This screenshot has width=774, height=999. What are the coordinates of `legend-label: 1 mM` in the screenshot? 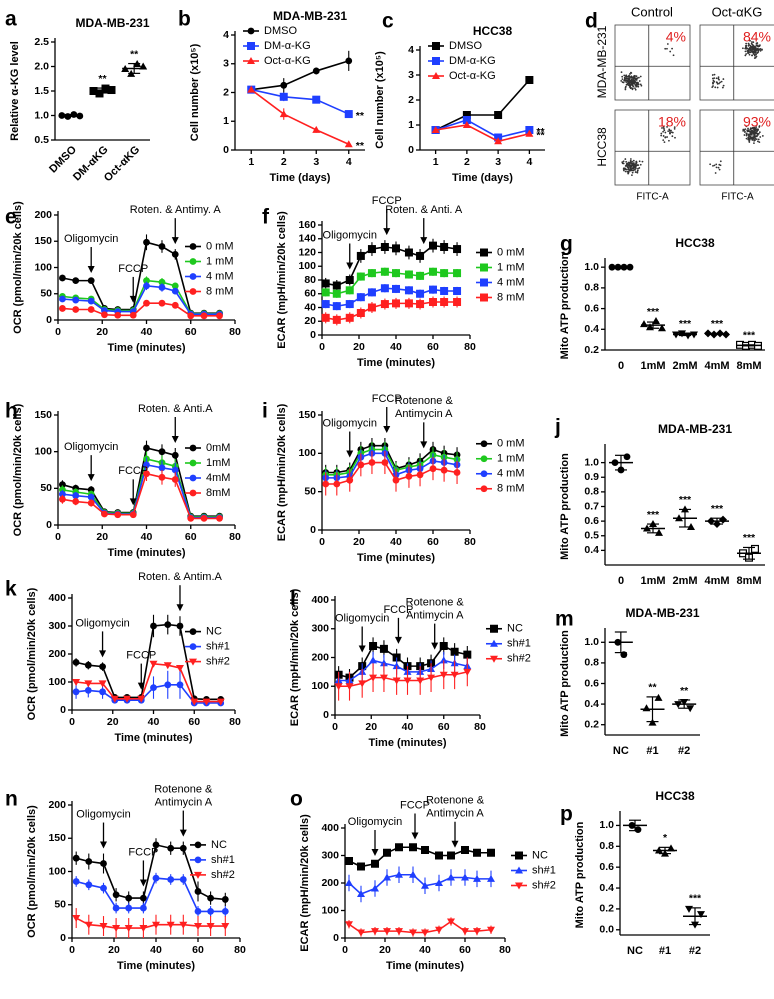 It's located at (511, 459).